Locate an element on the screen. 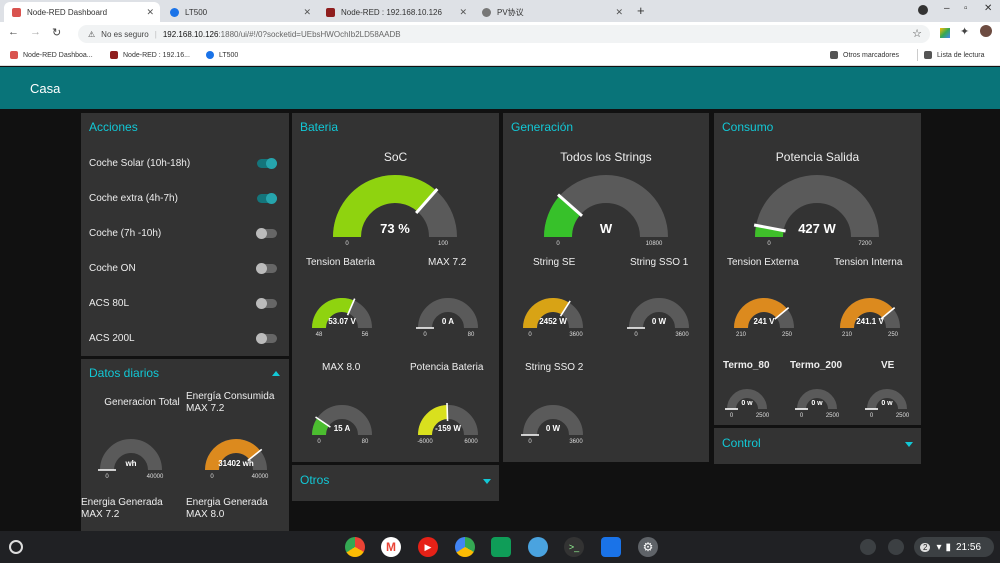 The width and height of the screenshot is (1000, 563). files-icon is located at coordinates (611, 547).